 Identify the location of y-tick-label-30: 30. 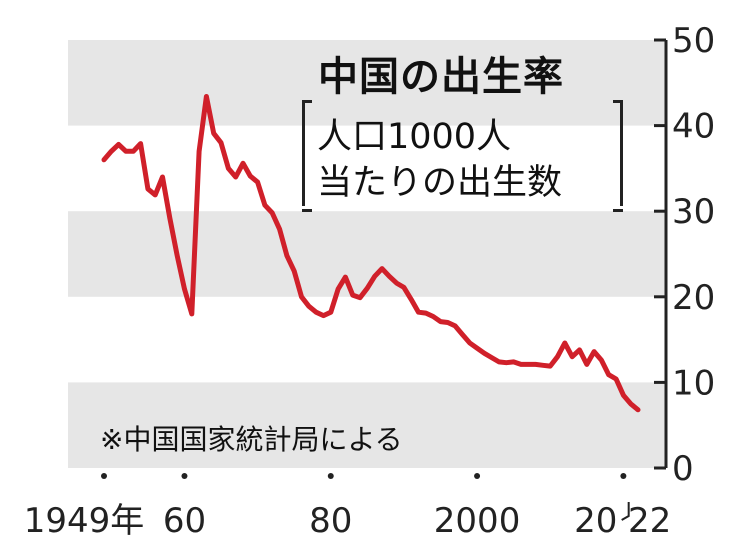
(693, 212).